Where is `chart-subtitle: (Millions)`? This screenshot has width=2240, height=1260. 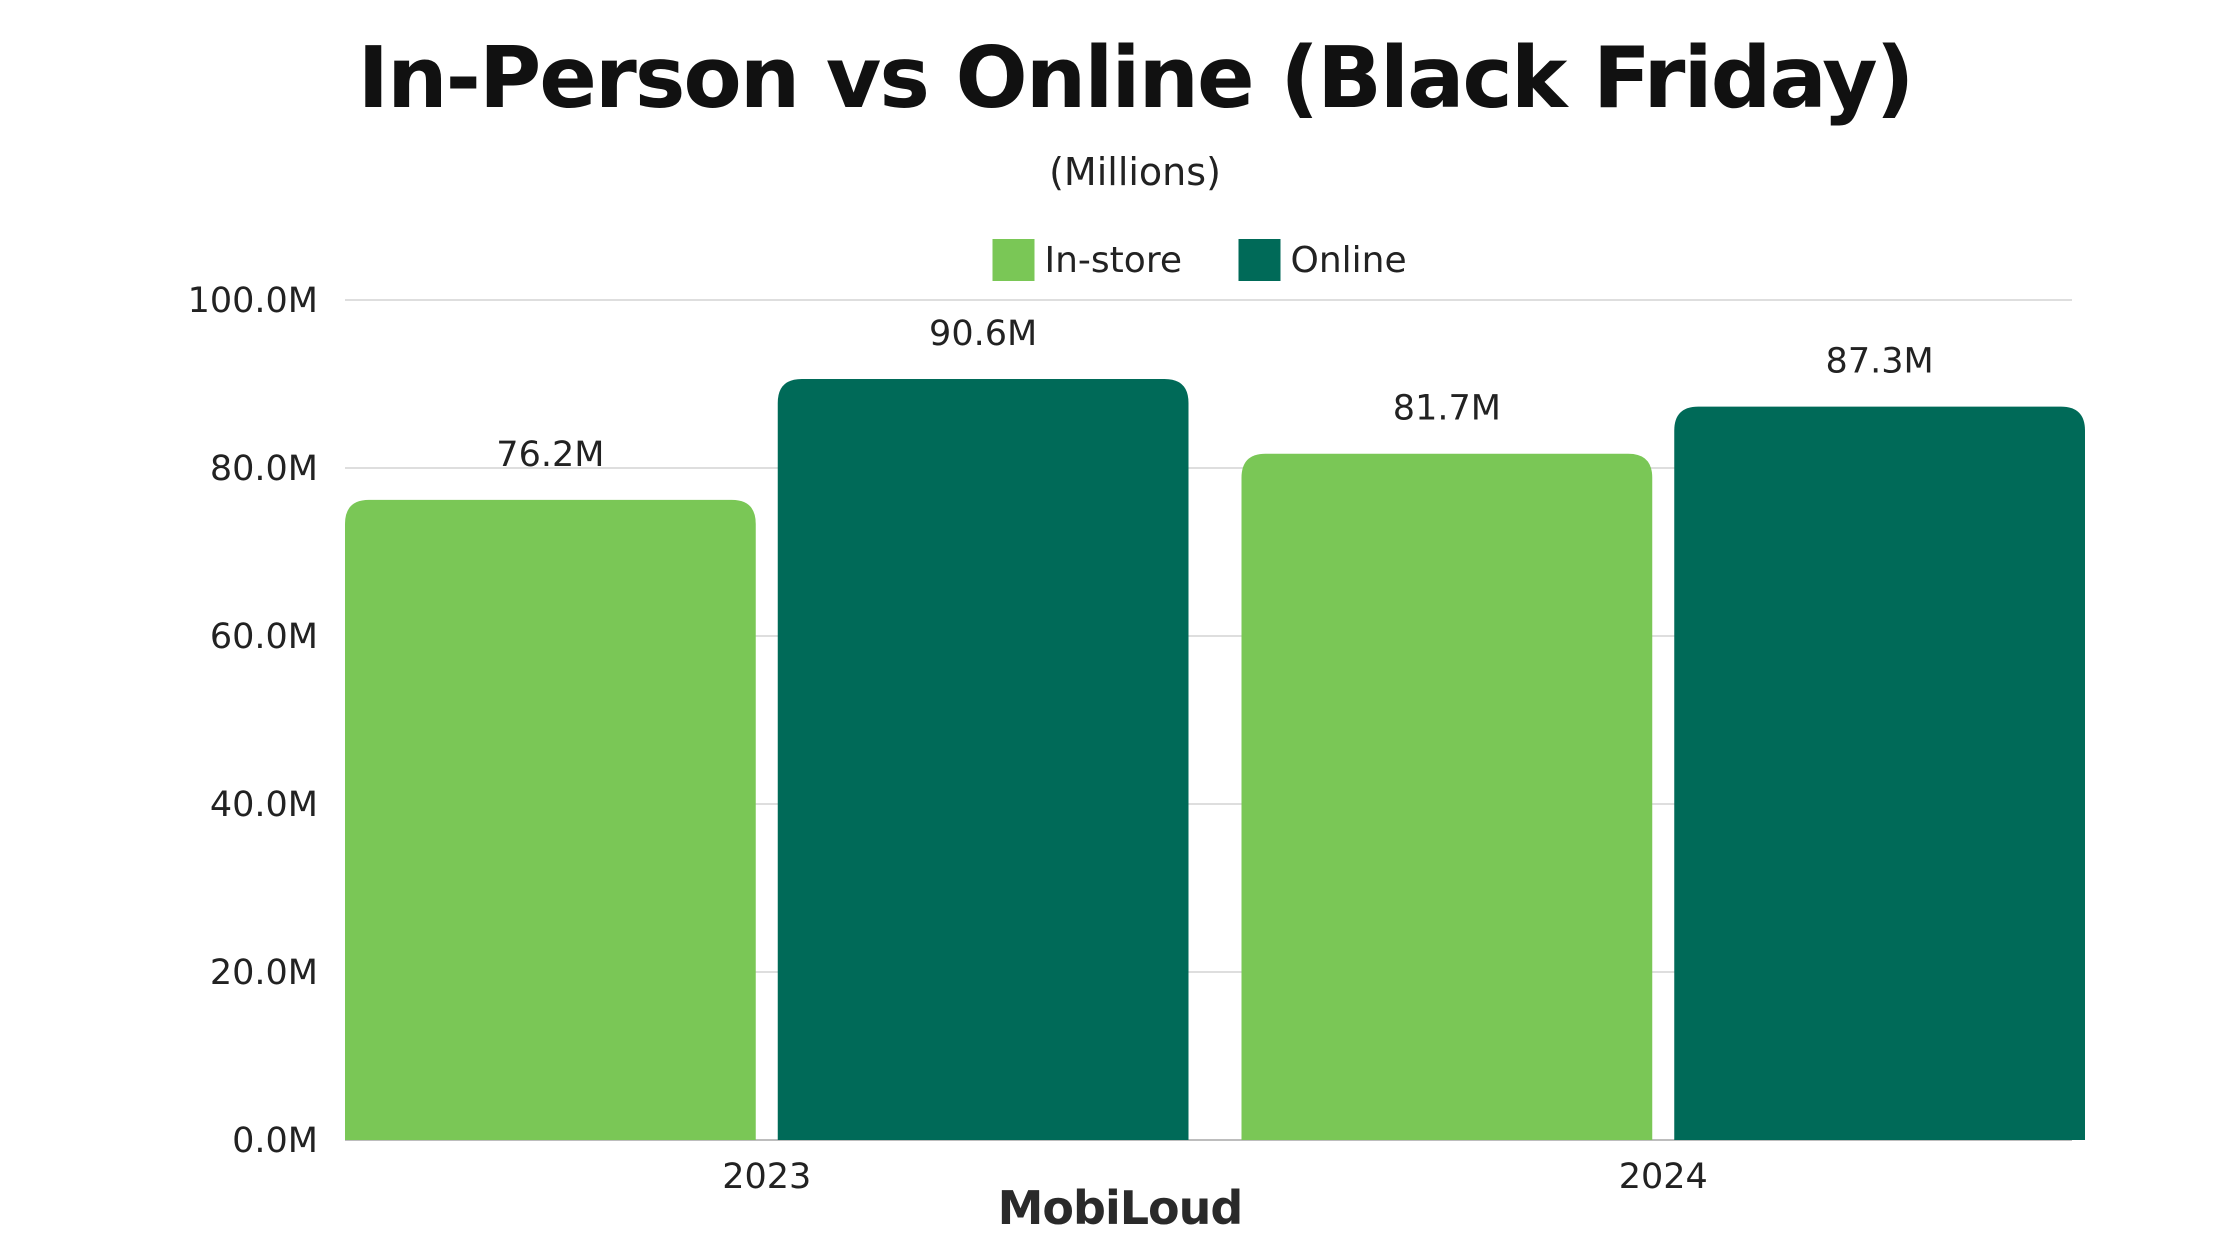 chart-subtitle: (Millions) is located at coordinates (1135, 172).